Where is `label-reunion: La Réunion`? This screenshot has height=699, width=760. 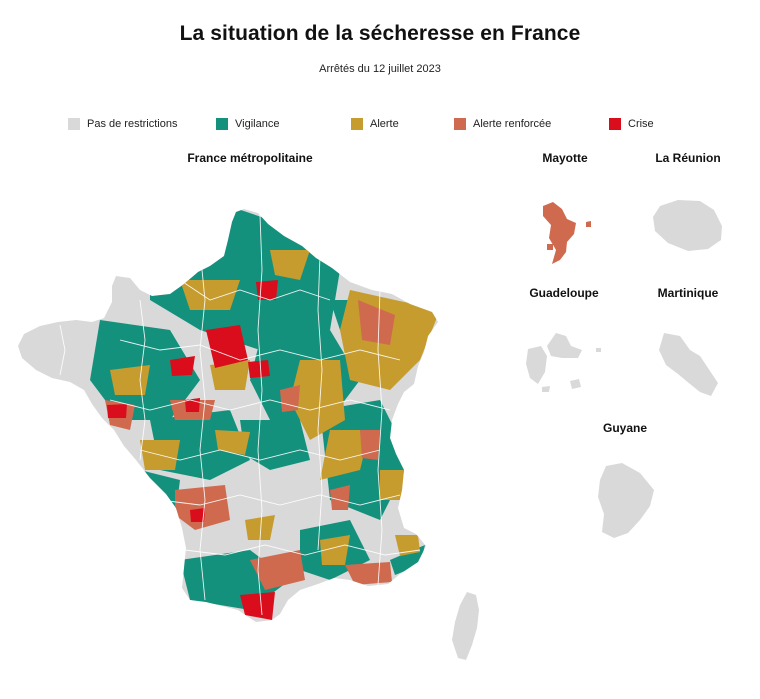
label-reunion: La Réunion is located at coordinates (688, 158).